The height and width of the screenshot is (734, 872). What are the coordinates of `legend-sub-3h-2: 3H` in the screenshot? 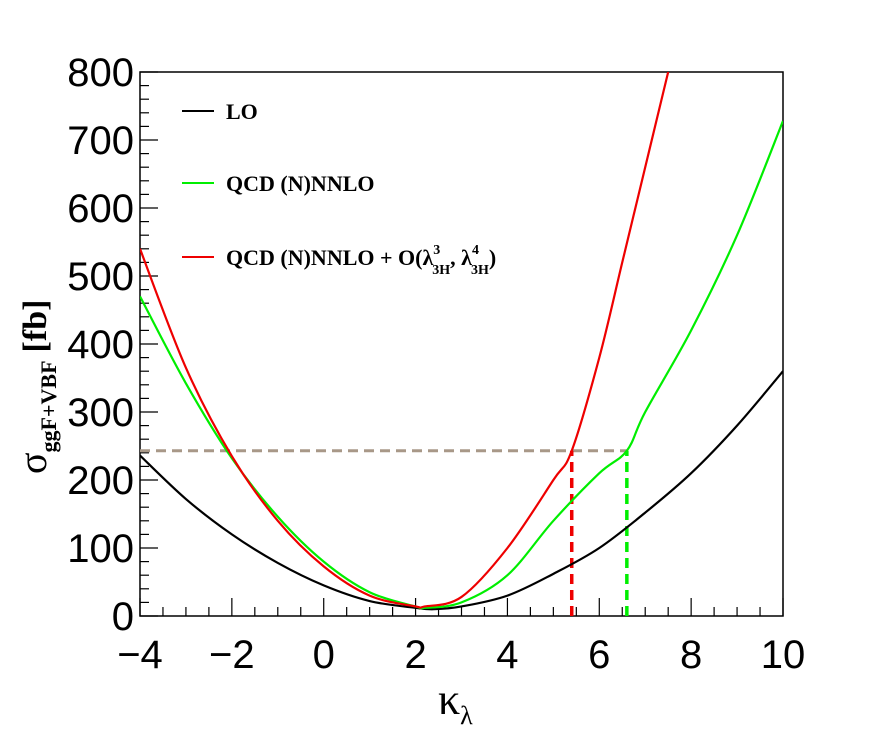 It's located at (480, 270).